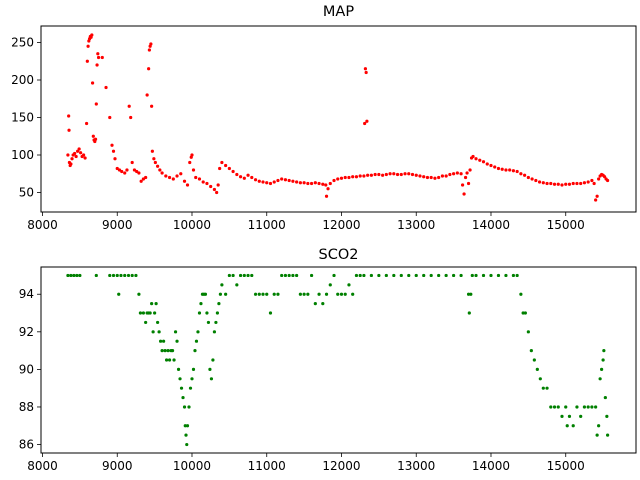 The image size is (640, 480). Describe the element at coordinates (26, 118) in the screenshot. I see `map-y-axis: 50 100 150 200 250` at that location.